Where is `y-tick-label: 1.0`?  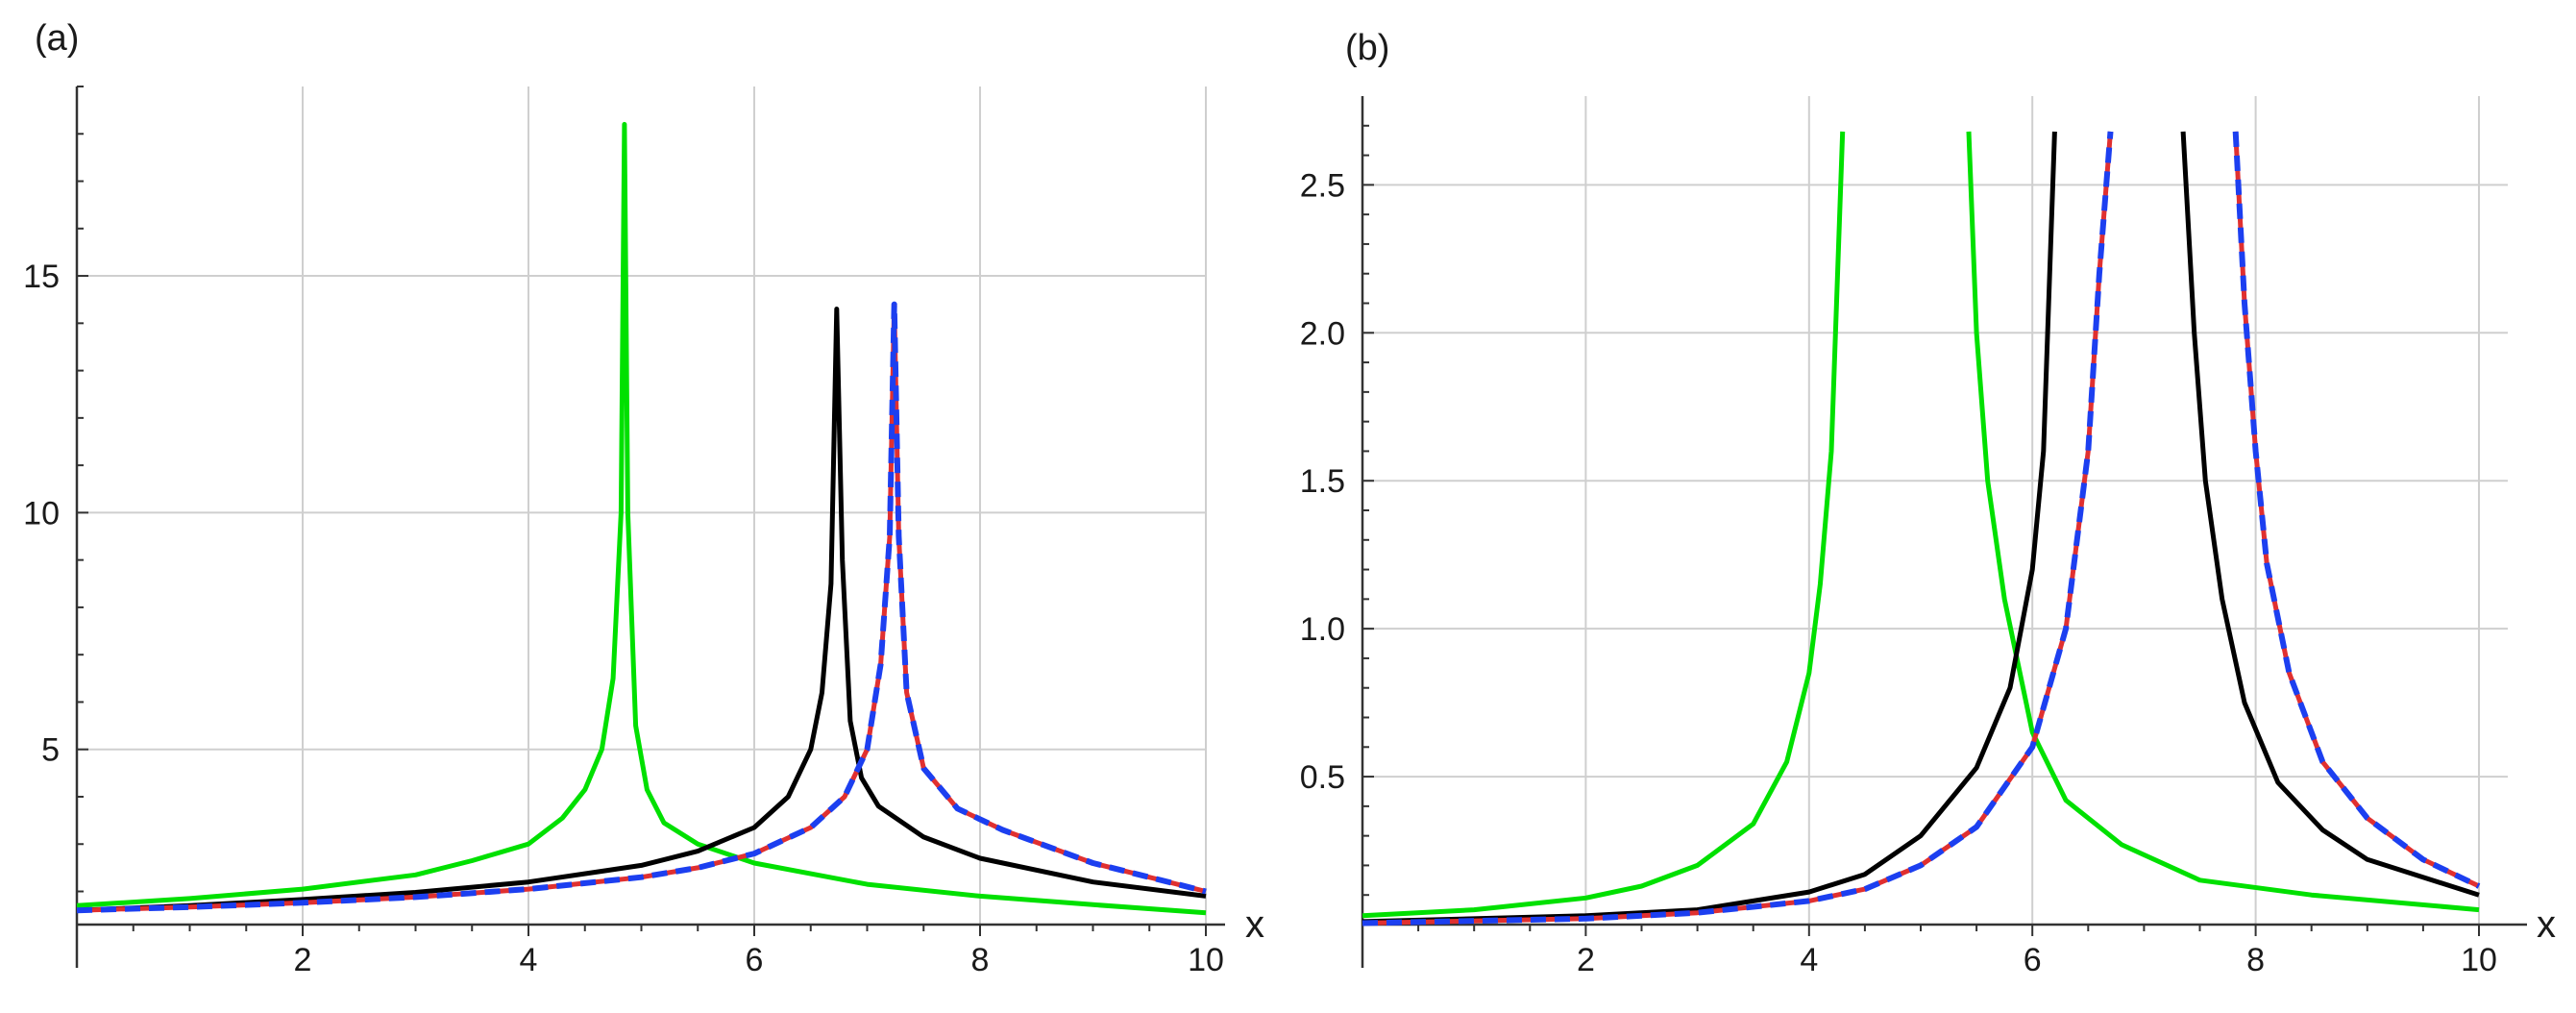 y-tick-label: 1.0 is located at coordinates (1322, 629).